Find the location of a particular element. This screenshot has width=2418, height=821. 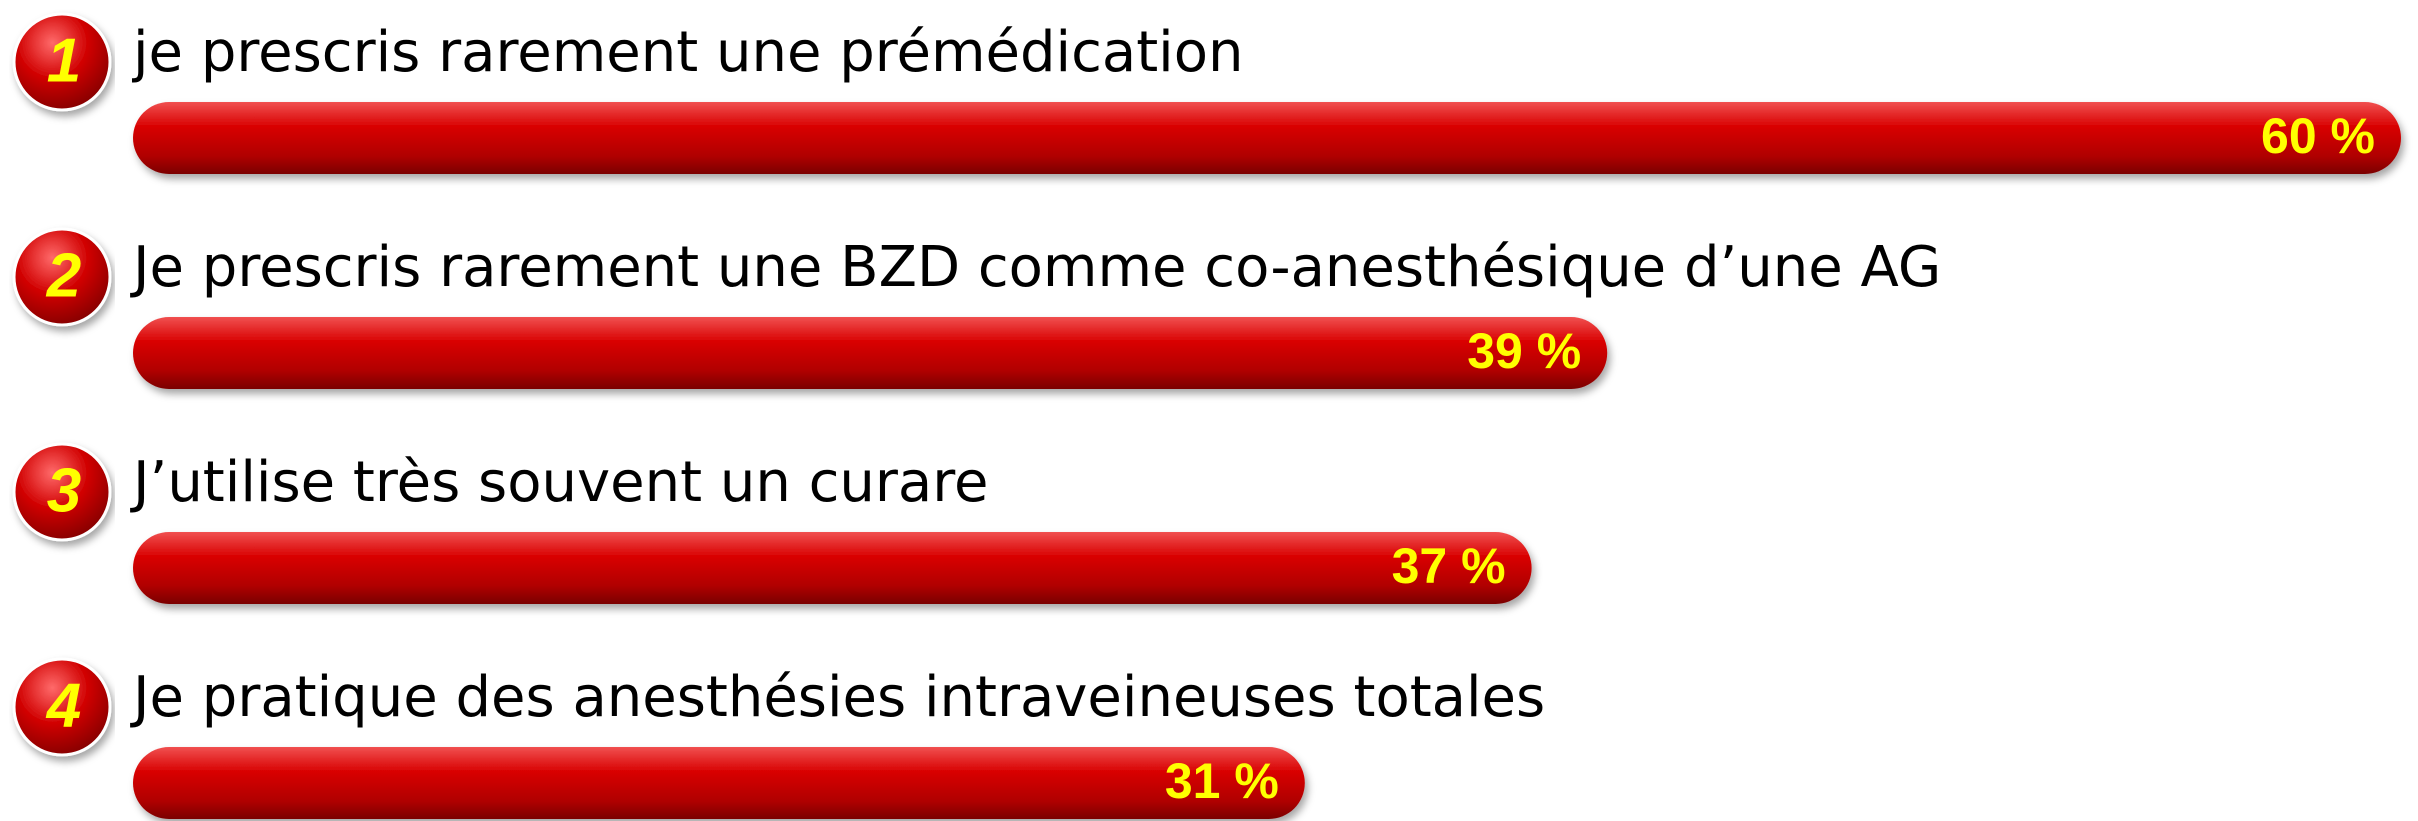

badge-label: 4 is located at coordinates (63, 705).